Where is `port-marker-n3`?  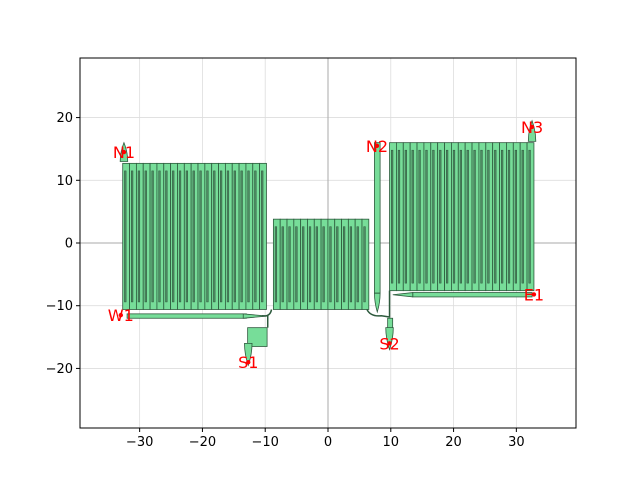
port-marker-n3 is located at coordinates (532, 127).